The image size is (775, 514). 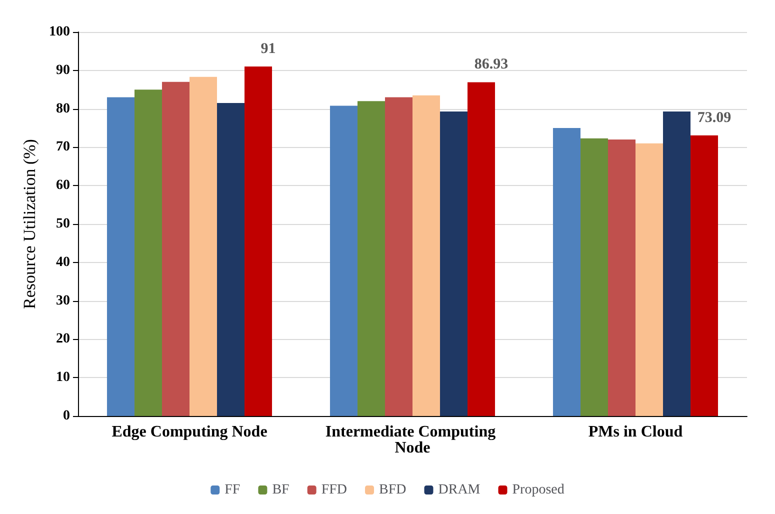 What do you see at coordinates (281, 490) in the screenshot?
I see `legend-label: BF` at bounding box center [281, 490].